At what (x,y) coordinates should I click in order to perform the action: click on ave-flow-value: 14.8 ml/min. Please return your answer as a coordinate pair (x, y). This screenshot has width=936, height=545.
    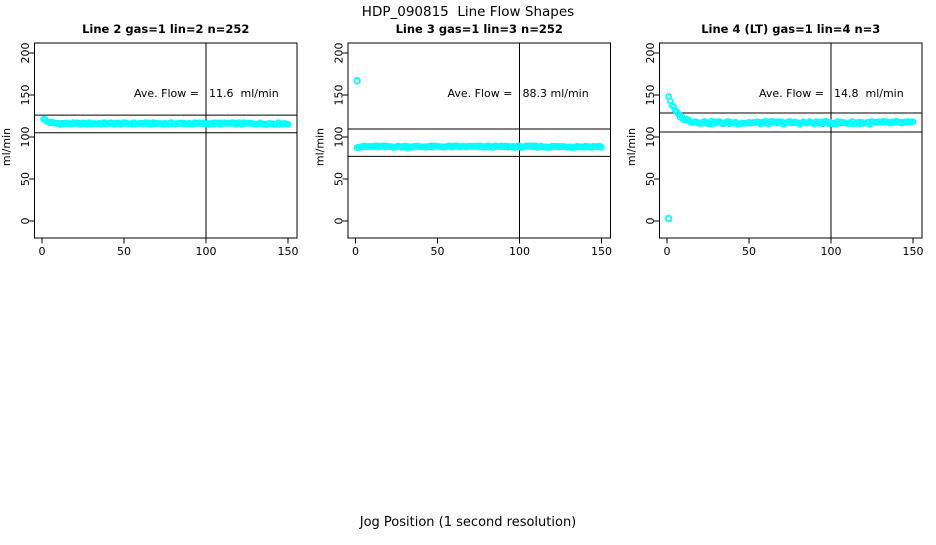
    Looking at the image, I should click on (869, 93).